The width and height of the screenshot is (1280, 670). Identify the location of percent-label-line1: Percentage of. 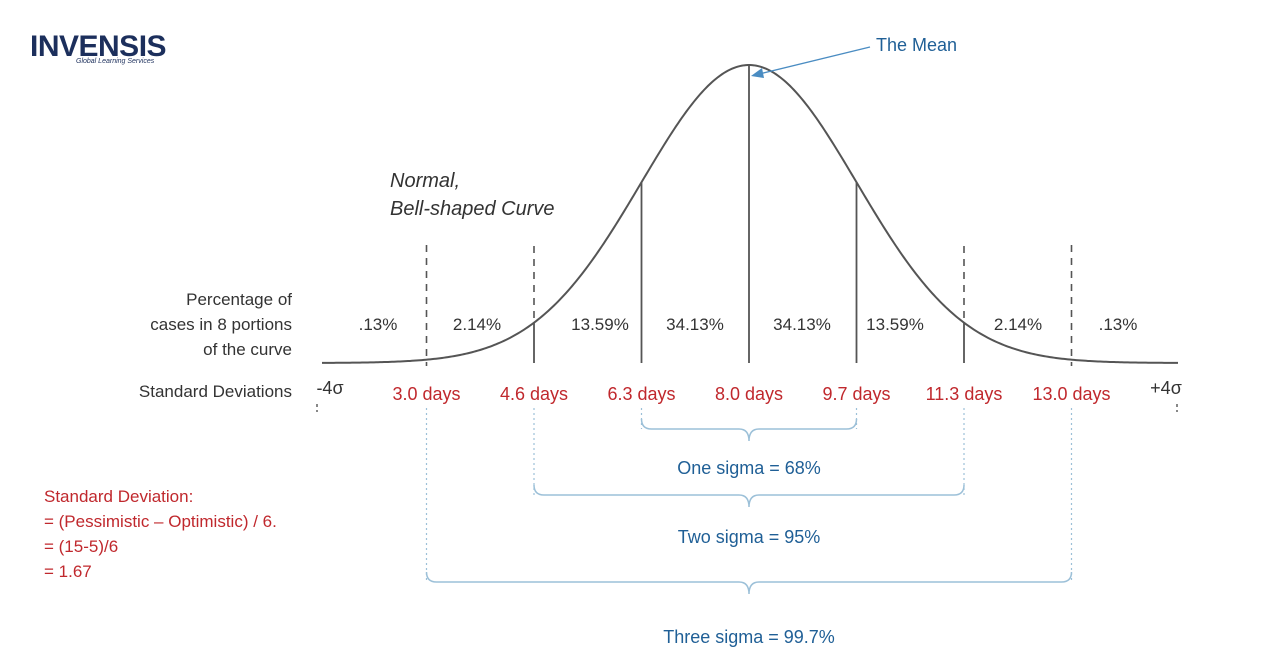
(239, 299).